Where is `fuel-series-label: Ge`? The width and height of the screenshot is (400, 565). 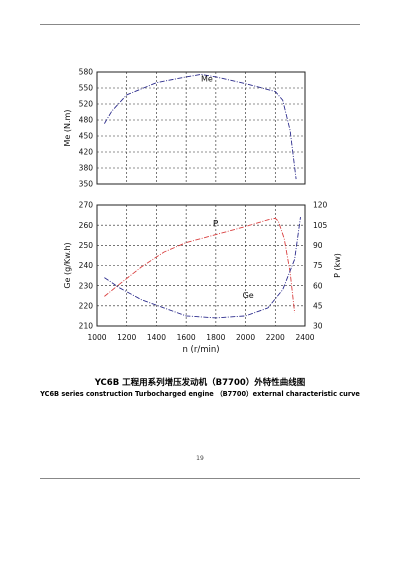 fuel-series-label: Ge is located at coordinates (248, 295).